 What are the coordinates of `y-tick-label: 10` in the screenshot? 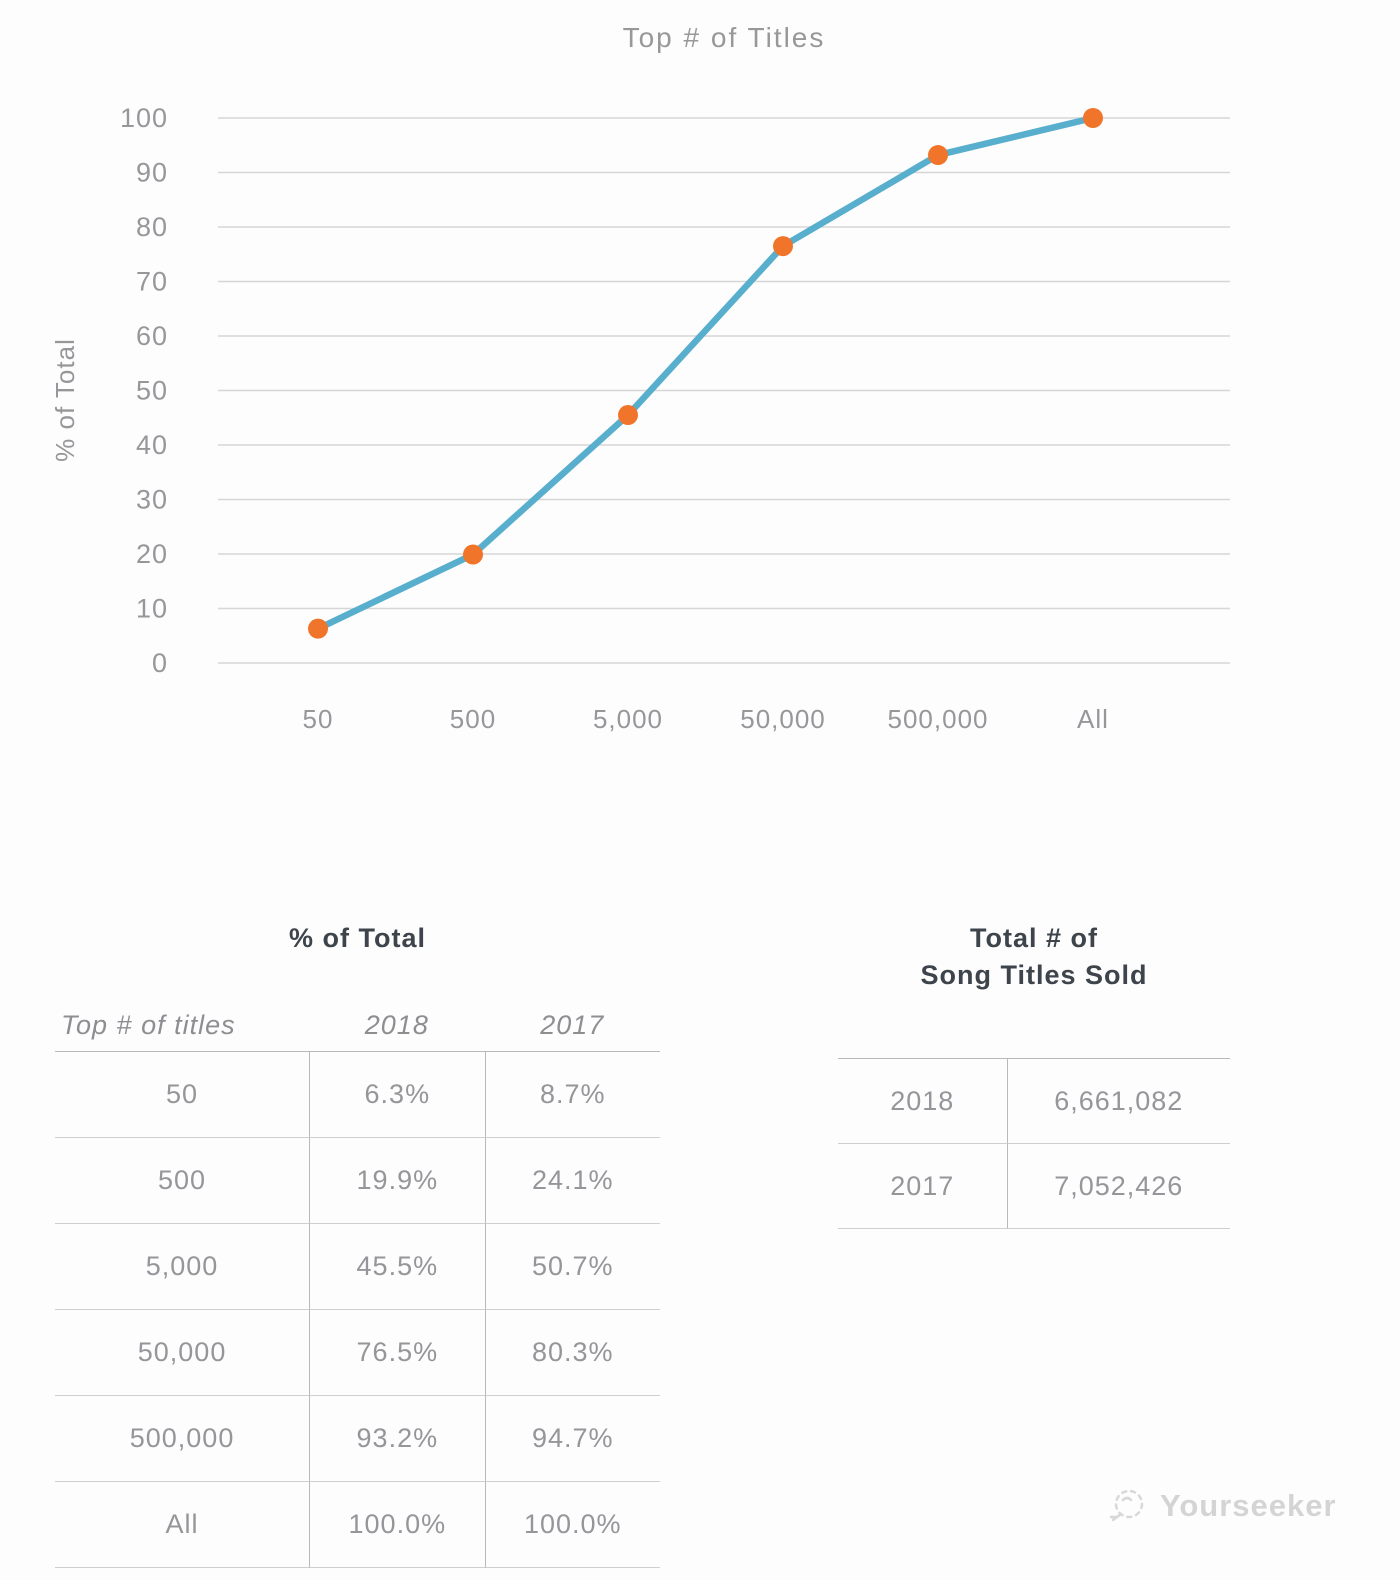 It's located at (152, 609).